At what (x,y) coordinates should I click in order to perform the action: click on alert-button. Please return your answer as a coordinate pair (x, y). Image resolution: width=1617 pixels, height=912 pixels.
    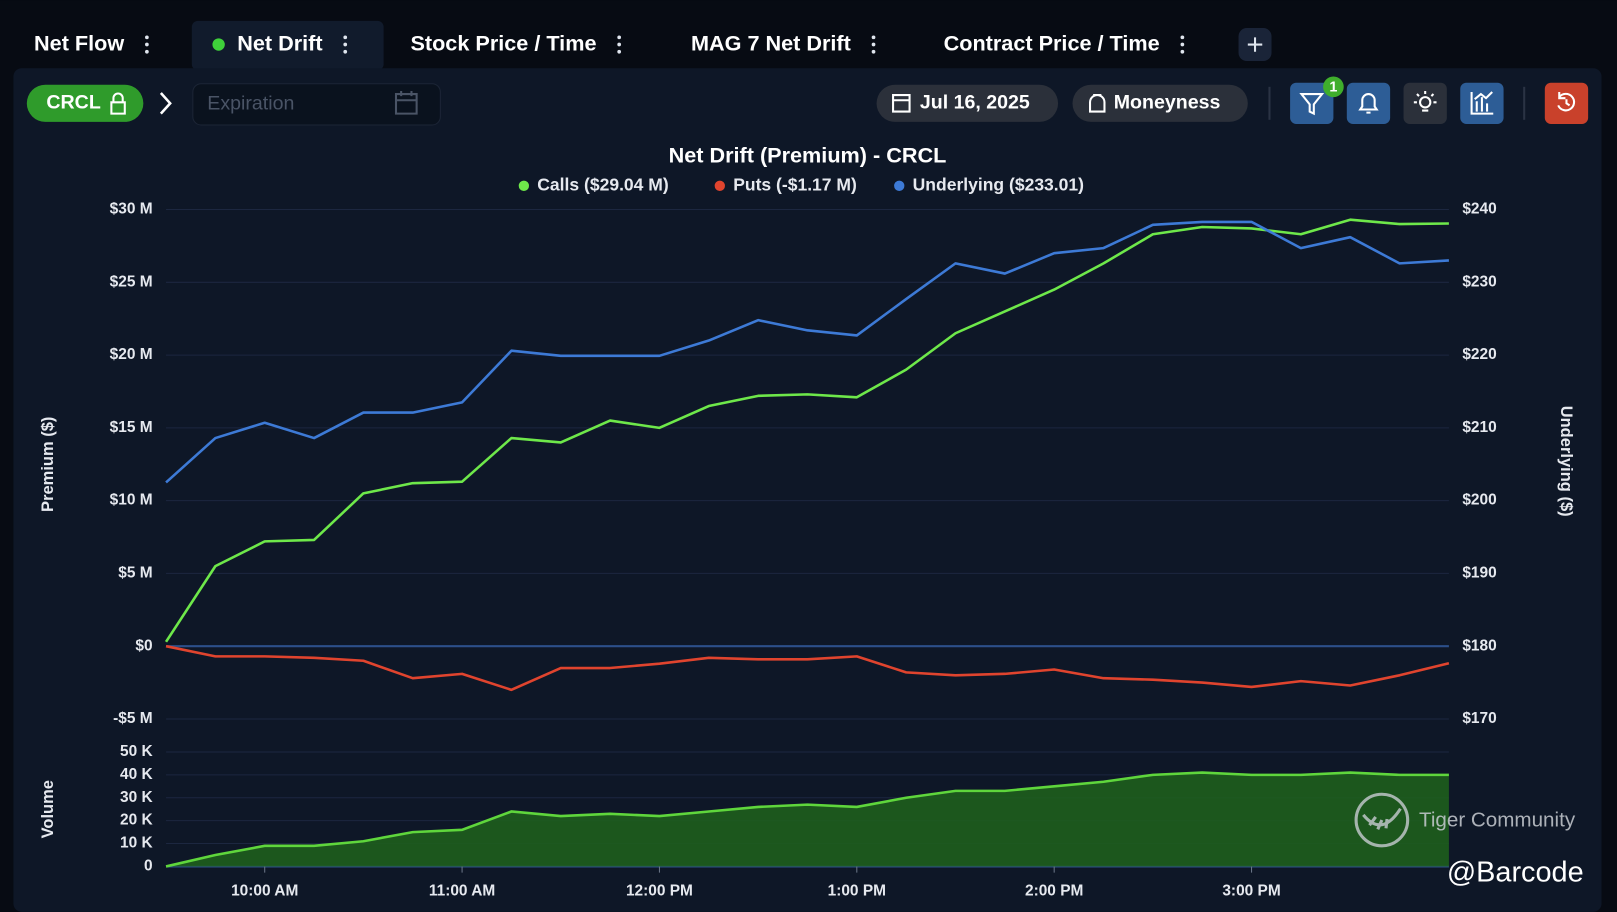
    Looking at the image, I should click on (1368, 103).